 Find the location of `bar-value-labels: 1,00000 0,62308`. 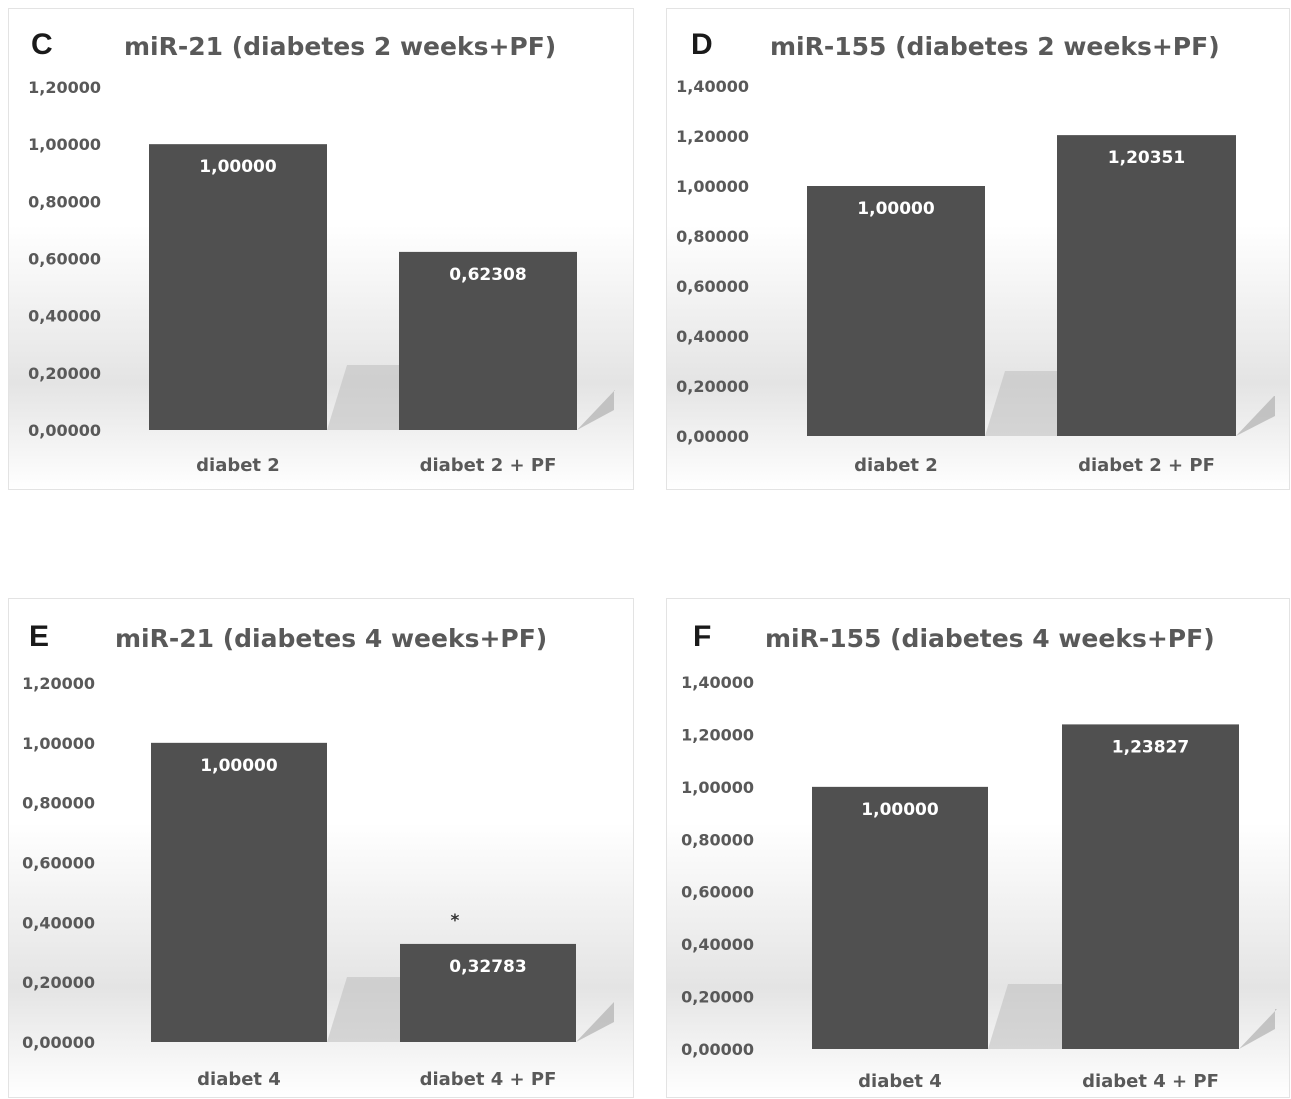

bar-value-labels: 1,00000 0,62308 is located at coordinates (362, 221).